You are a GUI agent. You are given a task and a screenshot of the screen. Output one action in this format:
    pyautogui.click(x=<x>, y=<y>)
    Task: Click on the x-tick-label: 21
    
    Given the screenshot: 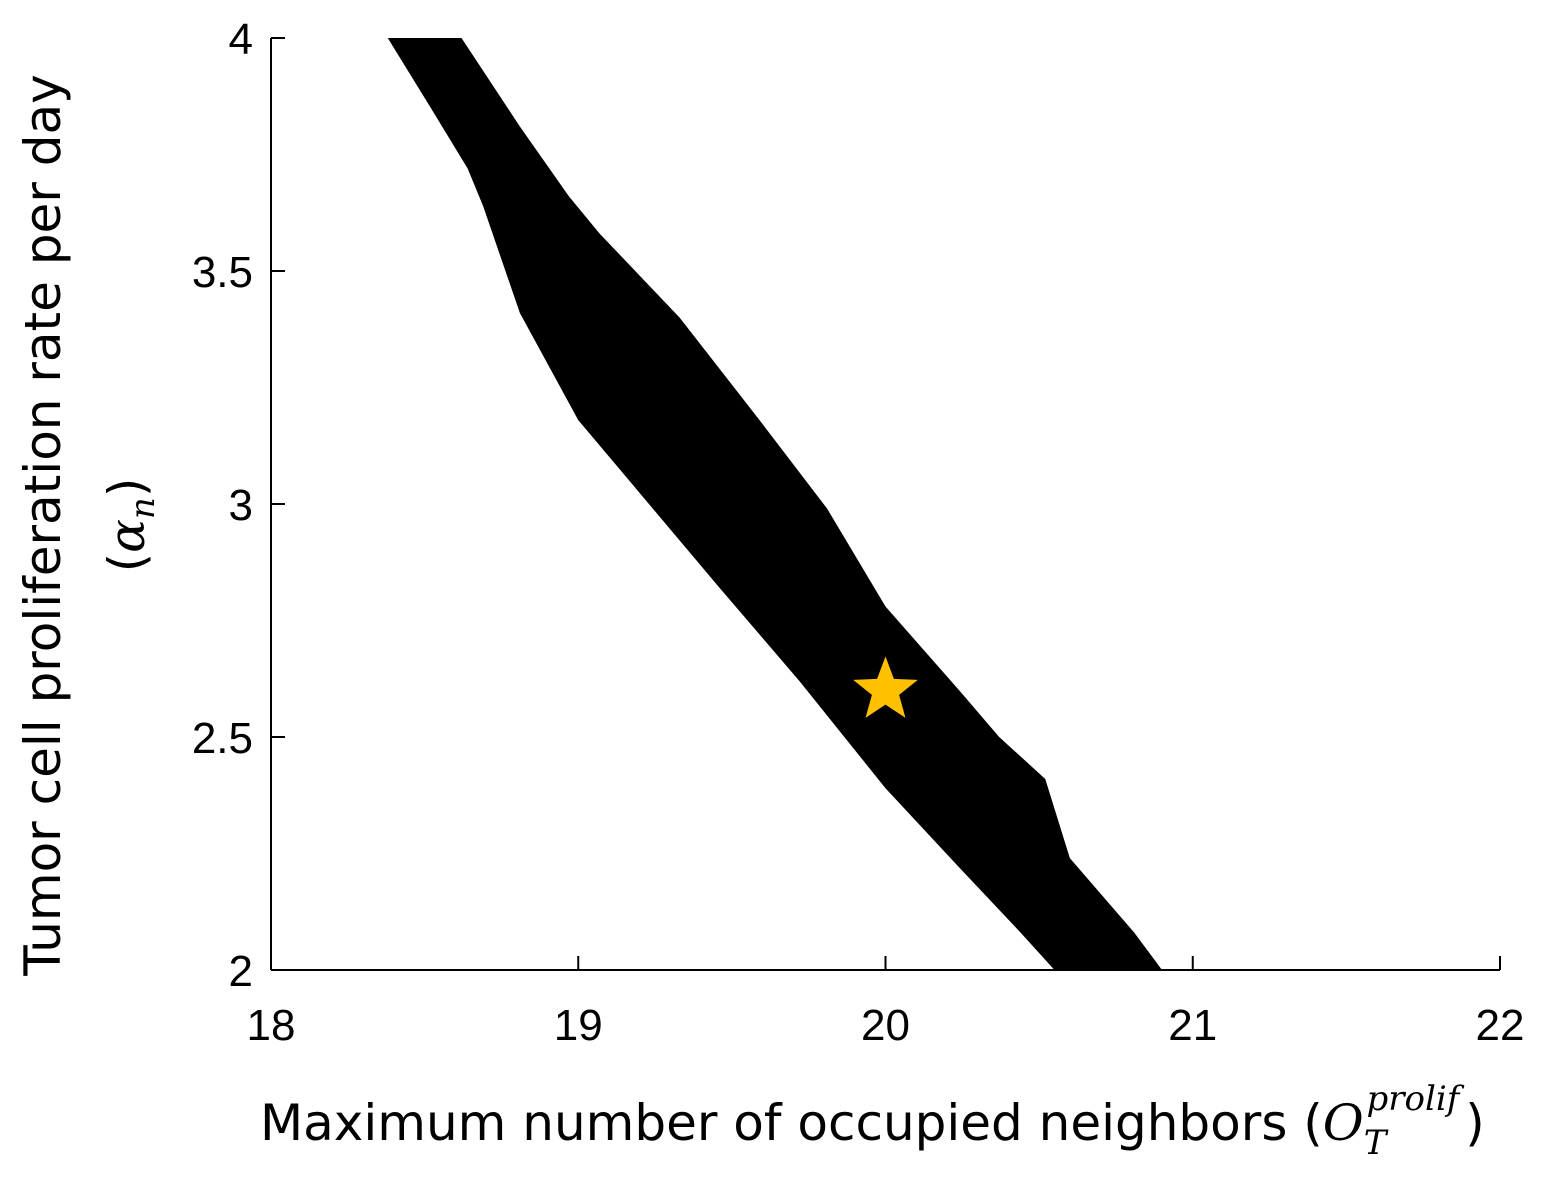 What is the action you would take?
    pyautogui.click(x=1192, y=1025)
    